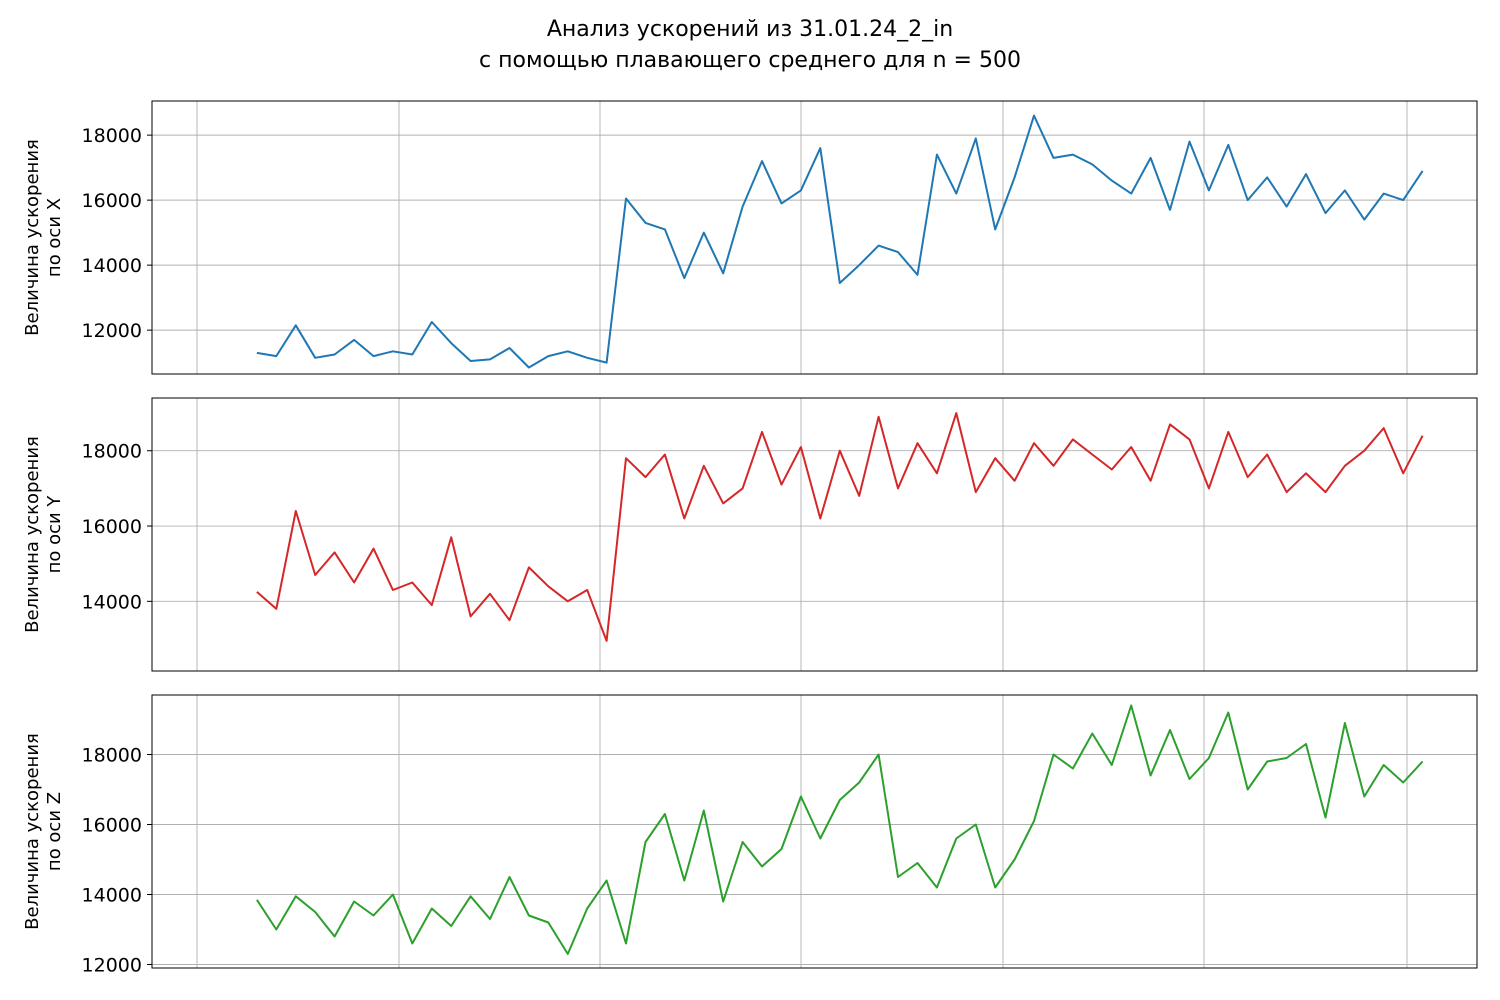 The height and width of the screenshot is (1000, 1500). I want to click on y-axis-label: Величина ускоренияпо оси Z, so click(43, 831).